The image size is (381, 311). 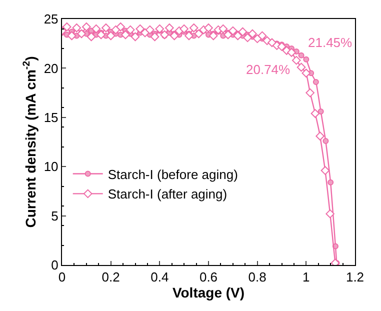 What do you see at coordinates (51, 117) in the screenshot?
I see `y-tick-label: 15` at bounding box center [51, 117].